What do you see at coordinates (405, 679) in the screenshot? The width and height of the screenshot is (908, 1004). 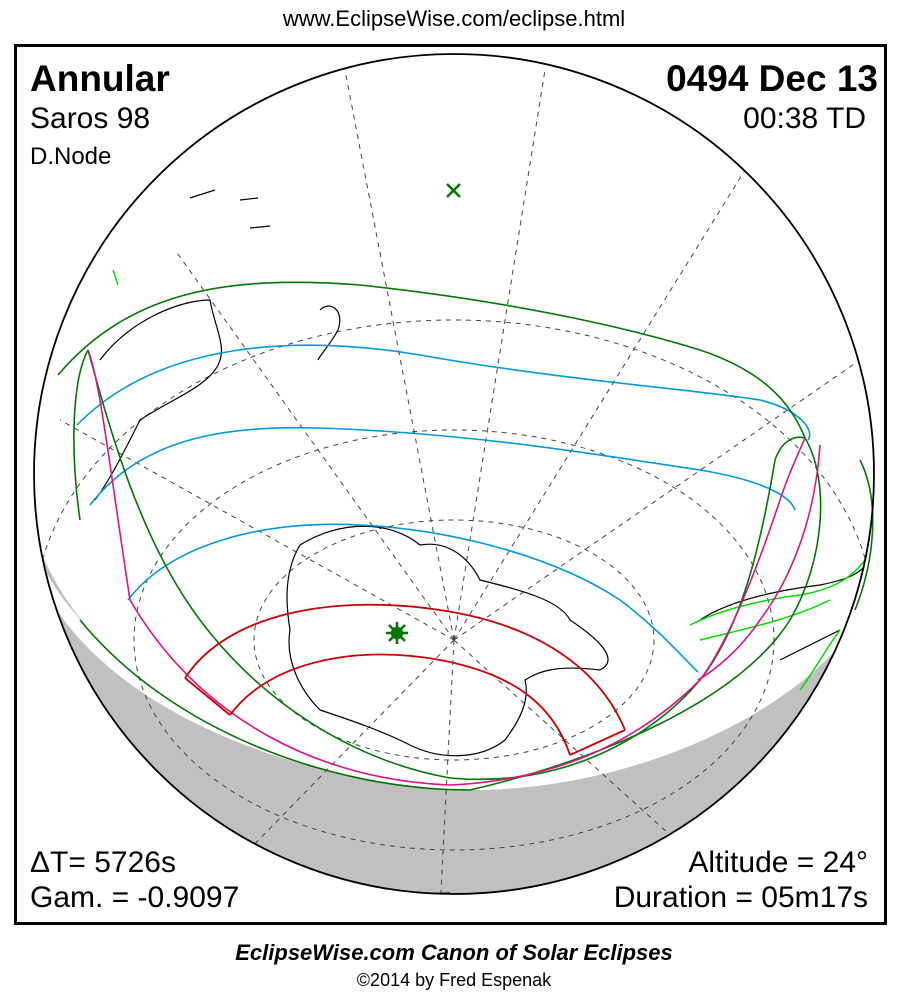 I see `central-path` at bounding box center [405, 679].